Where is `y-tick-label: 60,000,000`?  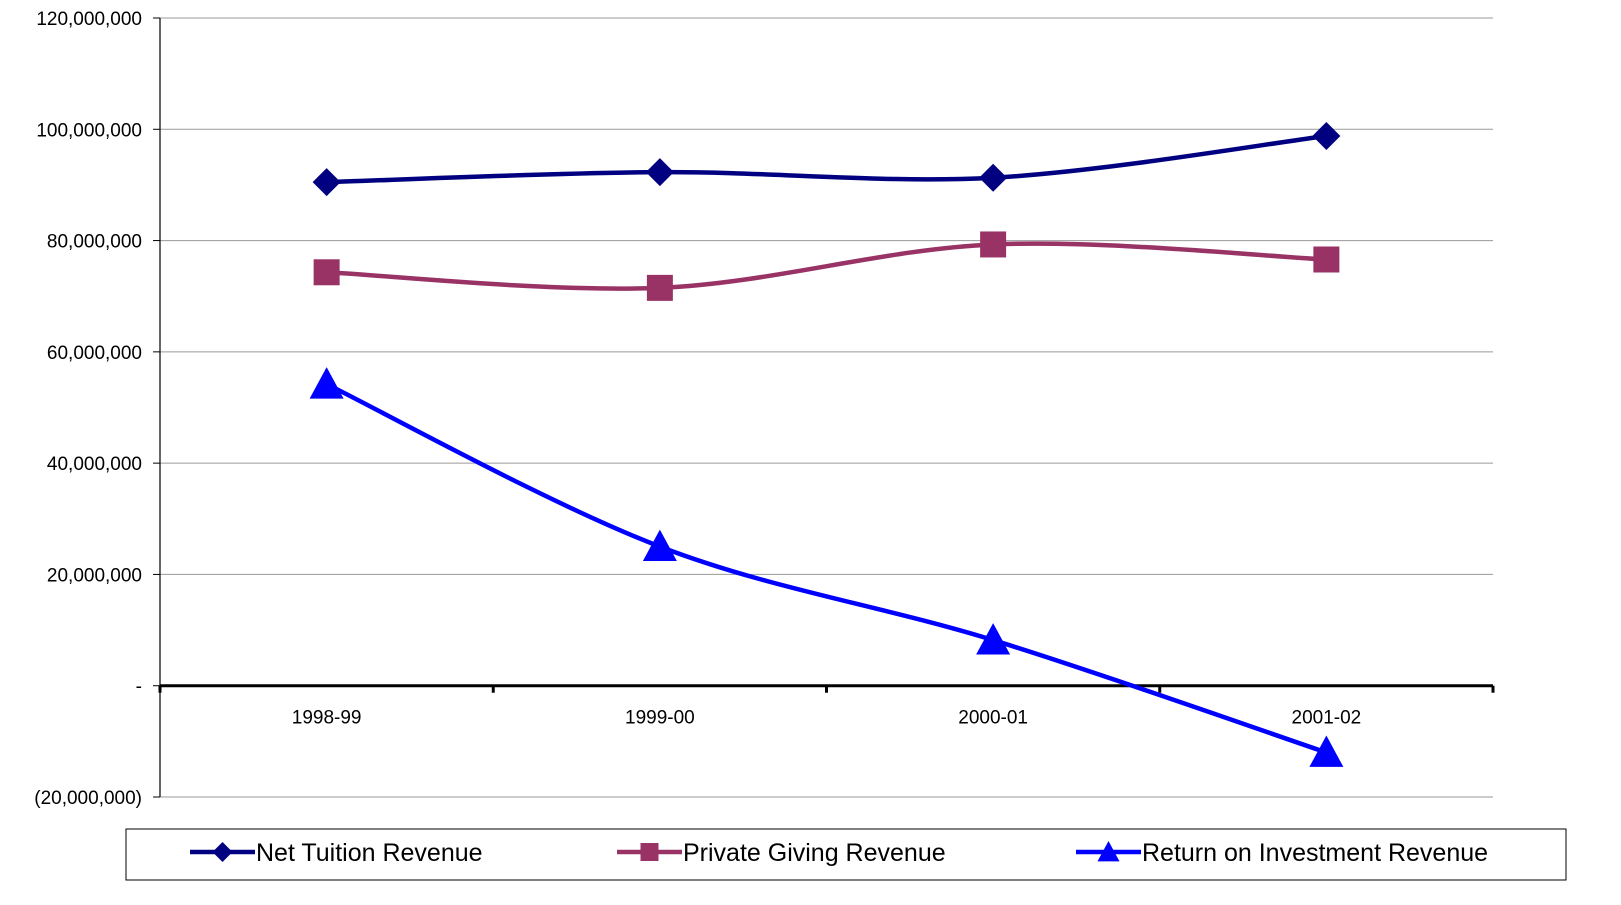 y-tick-label: 60,000,000 is located at coordinates (94, 353).